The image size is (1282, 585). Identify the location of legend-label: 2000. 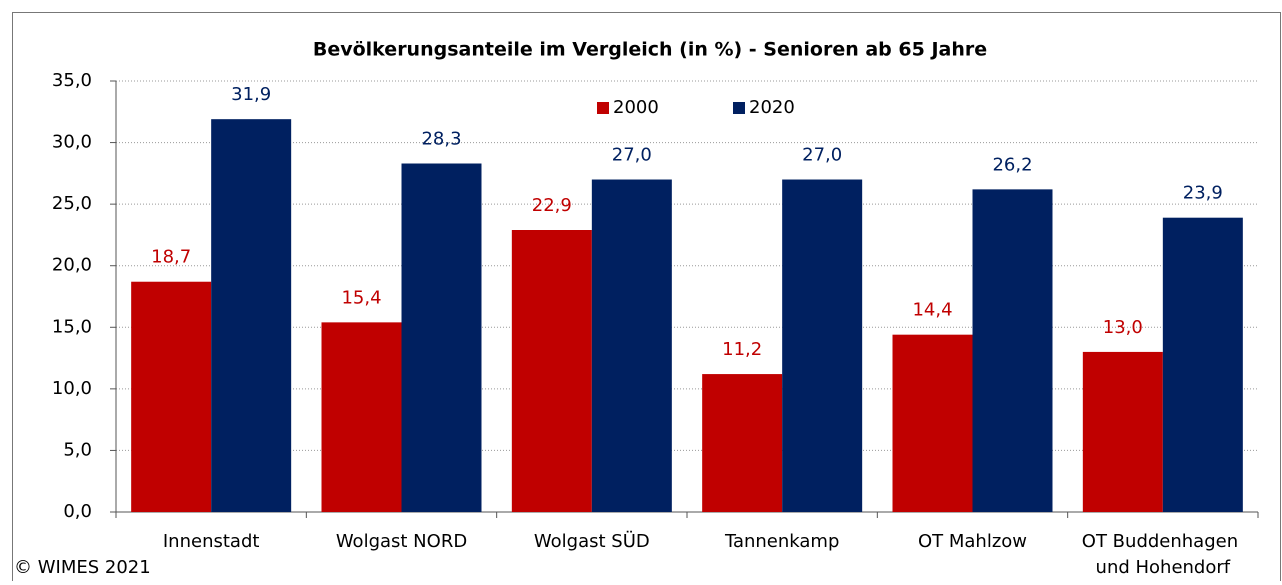
(636, 107).